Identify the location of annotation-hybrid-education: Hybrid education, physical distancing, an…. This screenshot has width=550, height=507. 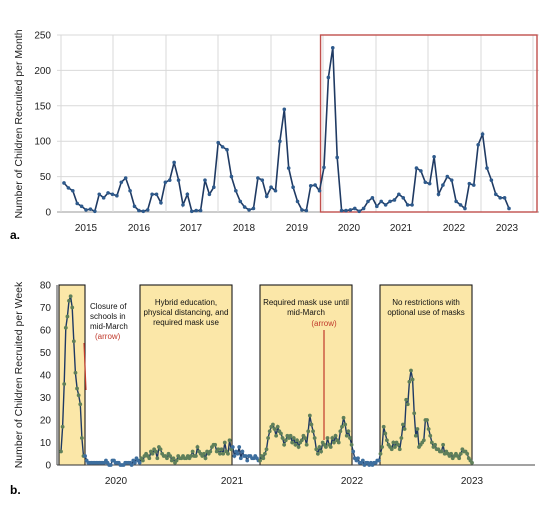
(186, 312).